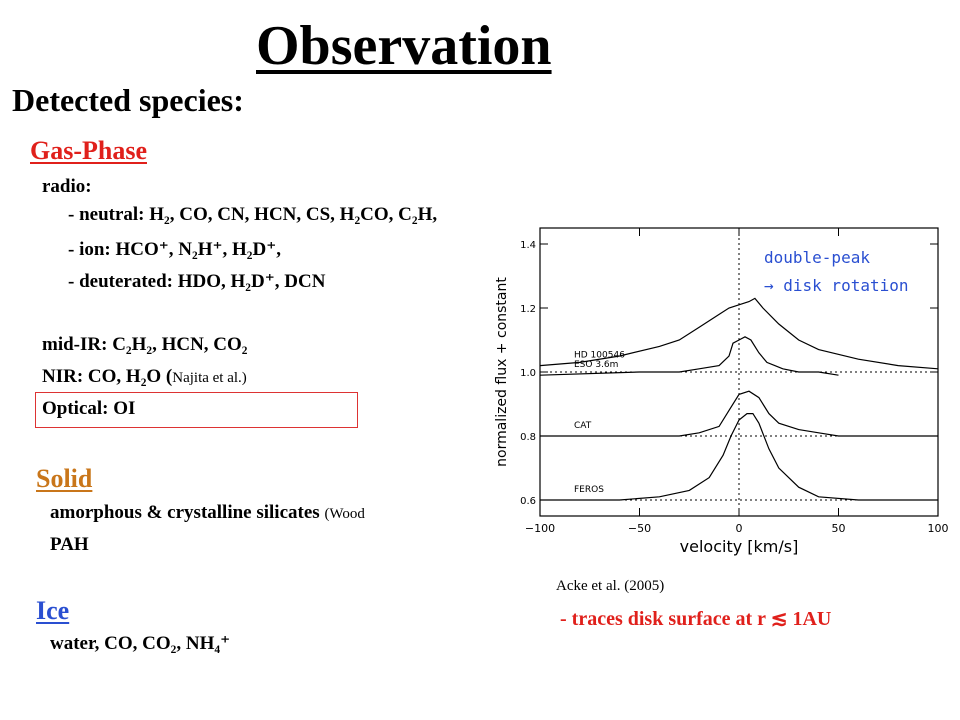 The height and width of the screenshot is (720, 960). Describe the element at coordinates (583, 426) in the screenshot. I see `series-label: CAT` at that location.